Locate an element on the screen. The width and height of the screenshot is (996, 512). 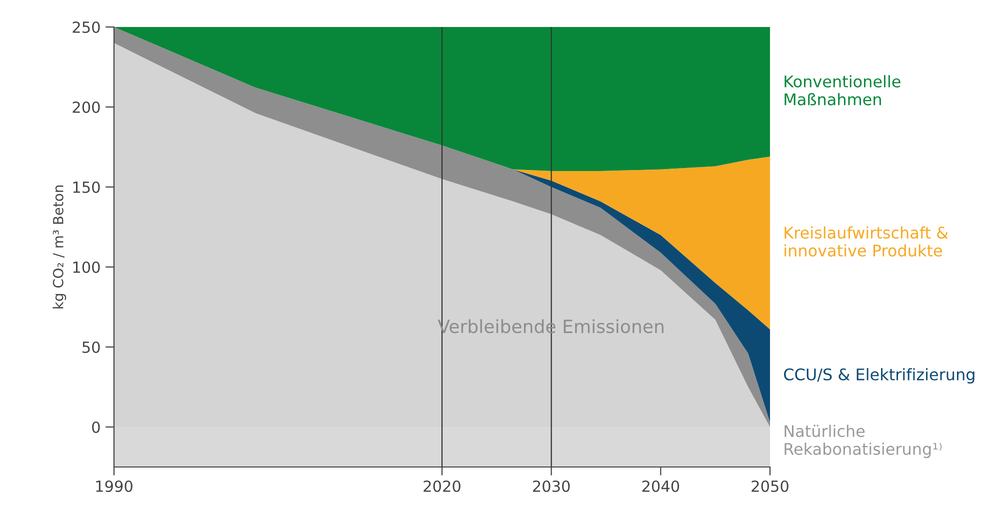
y-tick-label: 50 is located at coordinates (91, 347).